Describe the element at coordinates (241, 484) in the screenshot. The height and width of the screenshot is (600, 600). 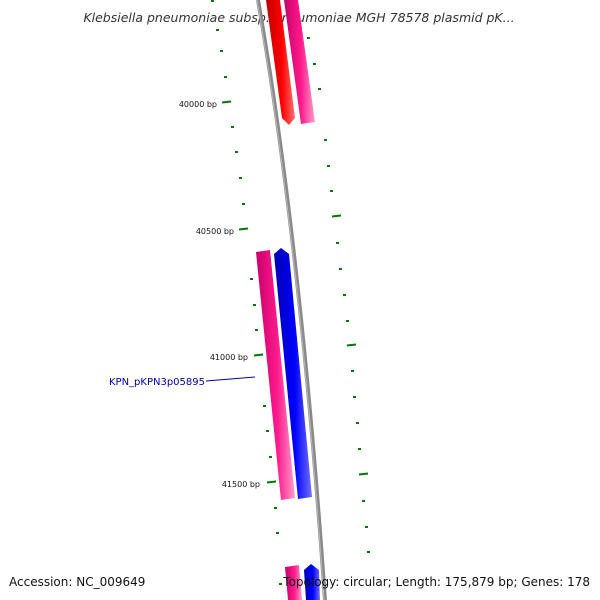
I see `tick-label-41500: 41500 bp` at that location.